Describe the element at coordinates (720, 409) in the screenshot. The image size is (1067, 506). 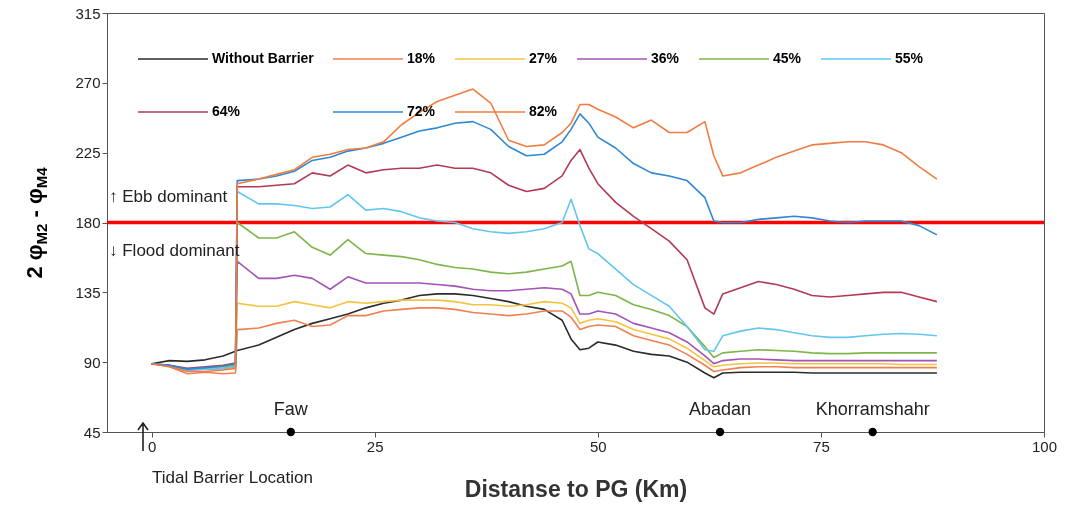
I see `annotation: Abadan` at that location.